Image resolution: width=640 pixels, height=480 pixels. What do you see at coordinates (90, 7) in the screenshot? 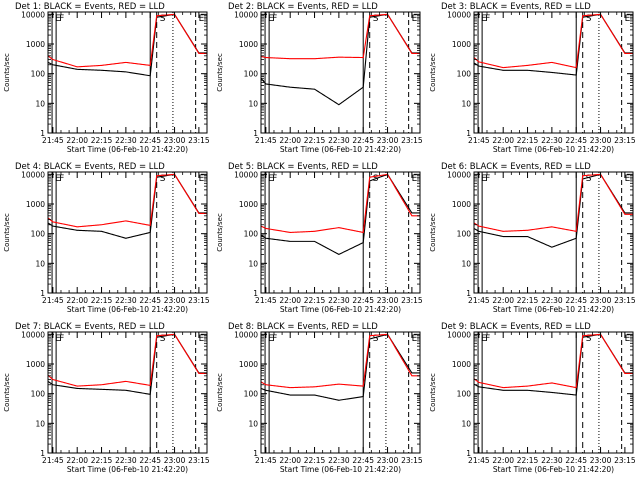
I see `chart-title: Det 1: BLACK = Events, RED = LLD` at bounding box center [90, 7].